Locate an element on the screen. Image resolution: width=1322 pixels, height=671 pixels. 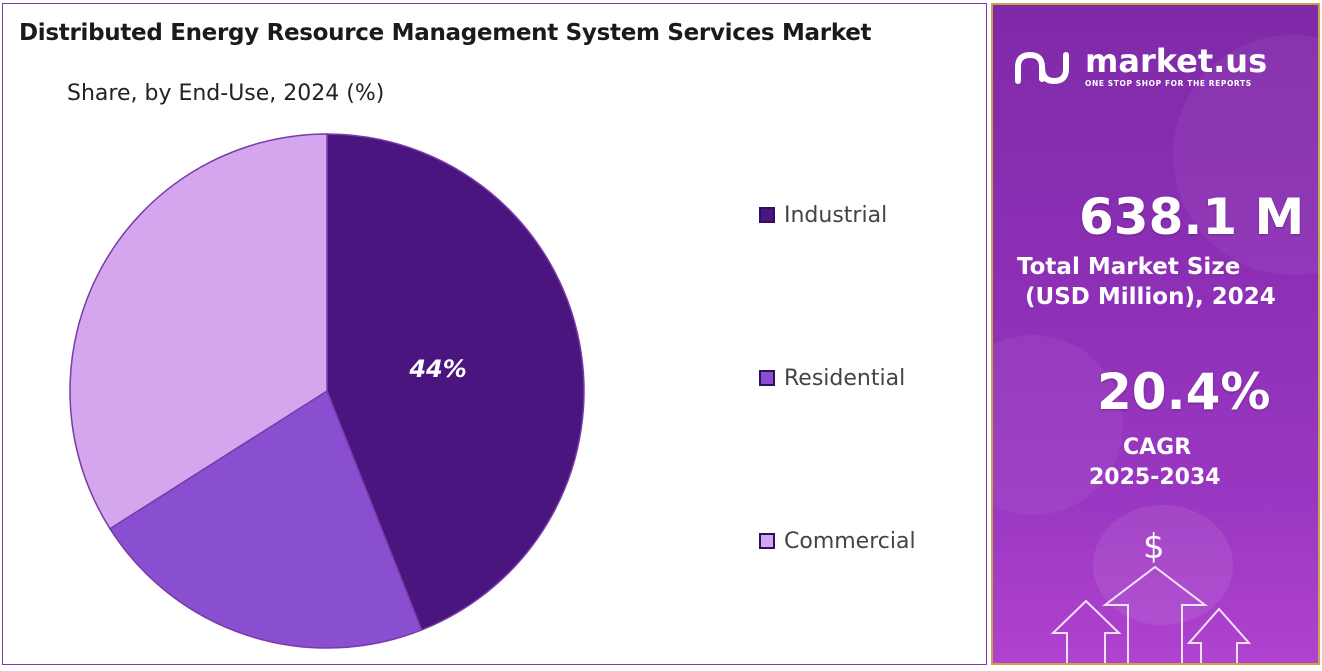
pie-slice-industrial is located at coordinates (455, 382).